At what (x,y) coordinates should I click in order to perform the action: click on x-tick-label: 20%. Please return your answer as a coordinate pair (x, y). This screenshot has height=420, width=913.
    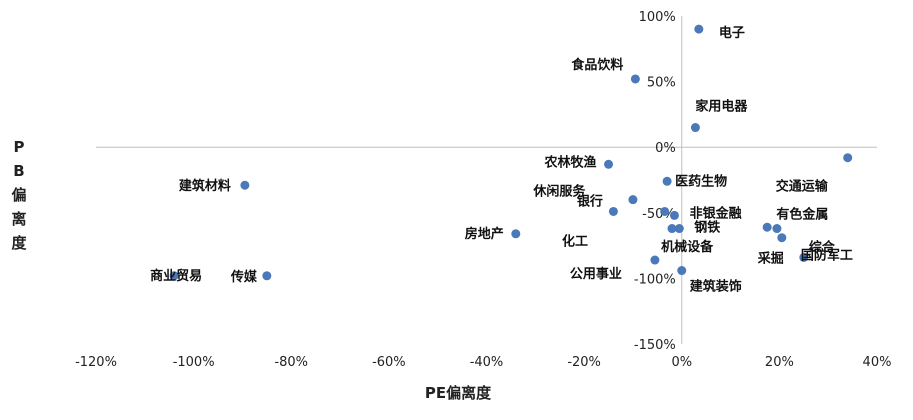
    Looking at the image, I should click on (779, 362).